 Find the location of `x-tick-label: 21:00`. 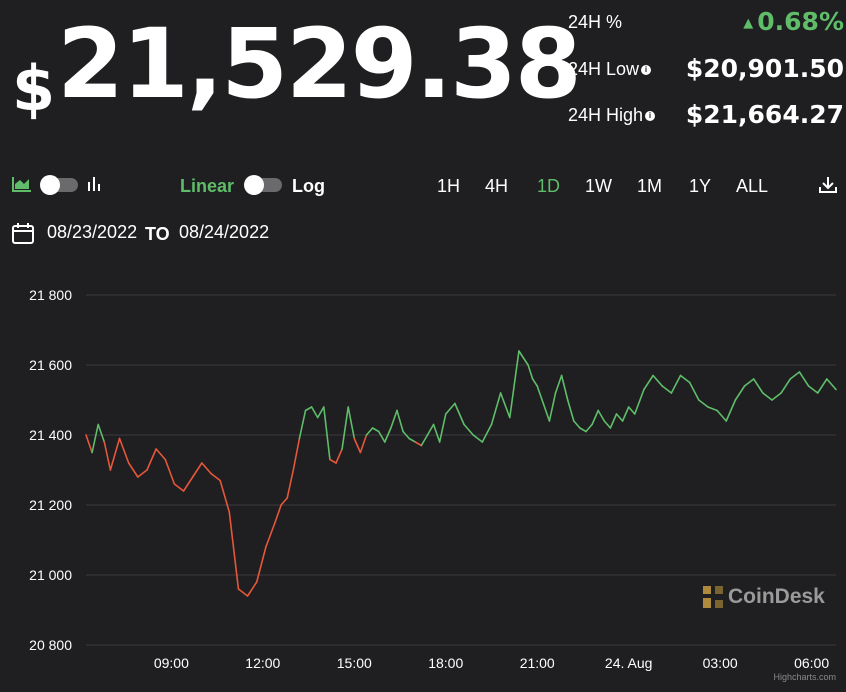

x-tick-label: 21:00 is located at coordinates (537, 663).